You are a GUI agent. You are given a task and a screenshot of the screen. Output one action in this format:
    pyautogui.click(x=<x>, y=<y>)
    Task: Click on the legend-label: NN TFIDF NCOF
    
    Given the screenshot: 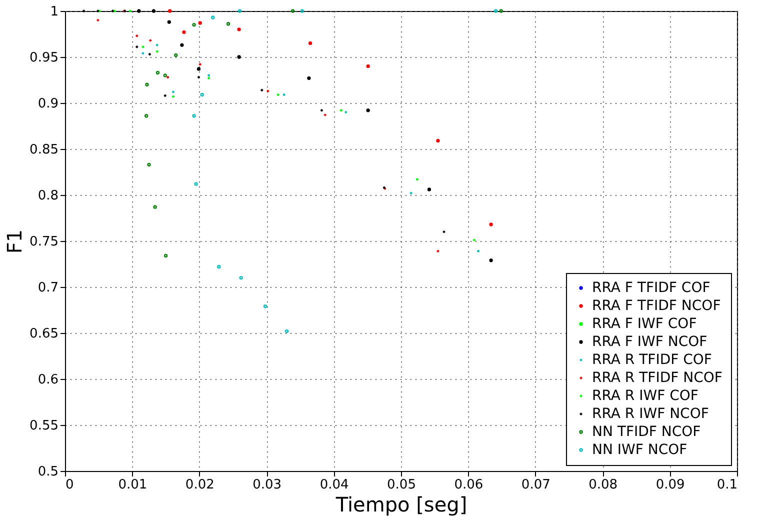 What is the action you would take?
    pyautogui.click(x=646, y=432)
    